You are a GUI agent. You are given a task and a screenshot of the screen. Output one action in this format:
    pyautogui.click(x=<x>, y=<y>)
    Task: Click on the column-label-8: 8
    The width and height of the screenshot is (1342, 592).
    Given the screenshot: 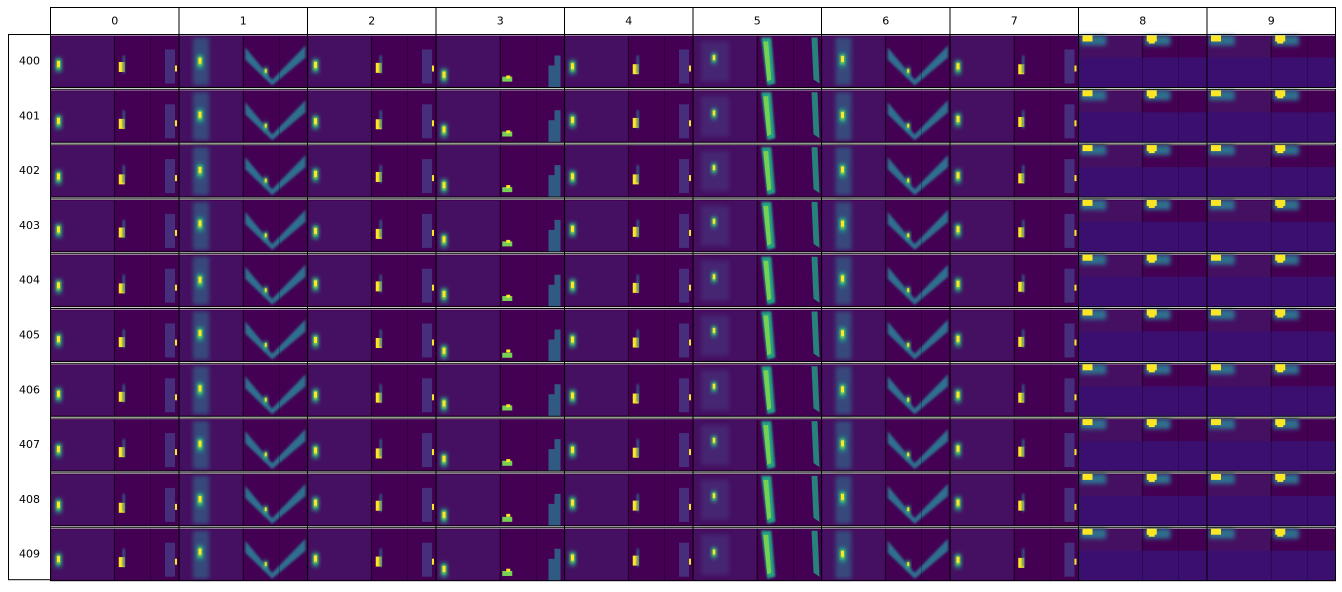 What is the action you would take?
    pyautogui.click(x=1142, y=21)
    